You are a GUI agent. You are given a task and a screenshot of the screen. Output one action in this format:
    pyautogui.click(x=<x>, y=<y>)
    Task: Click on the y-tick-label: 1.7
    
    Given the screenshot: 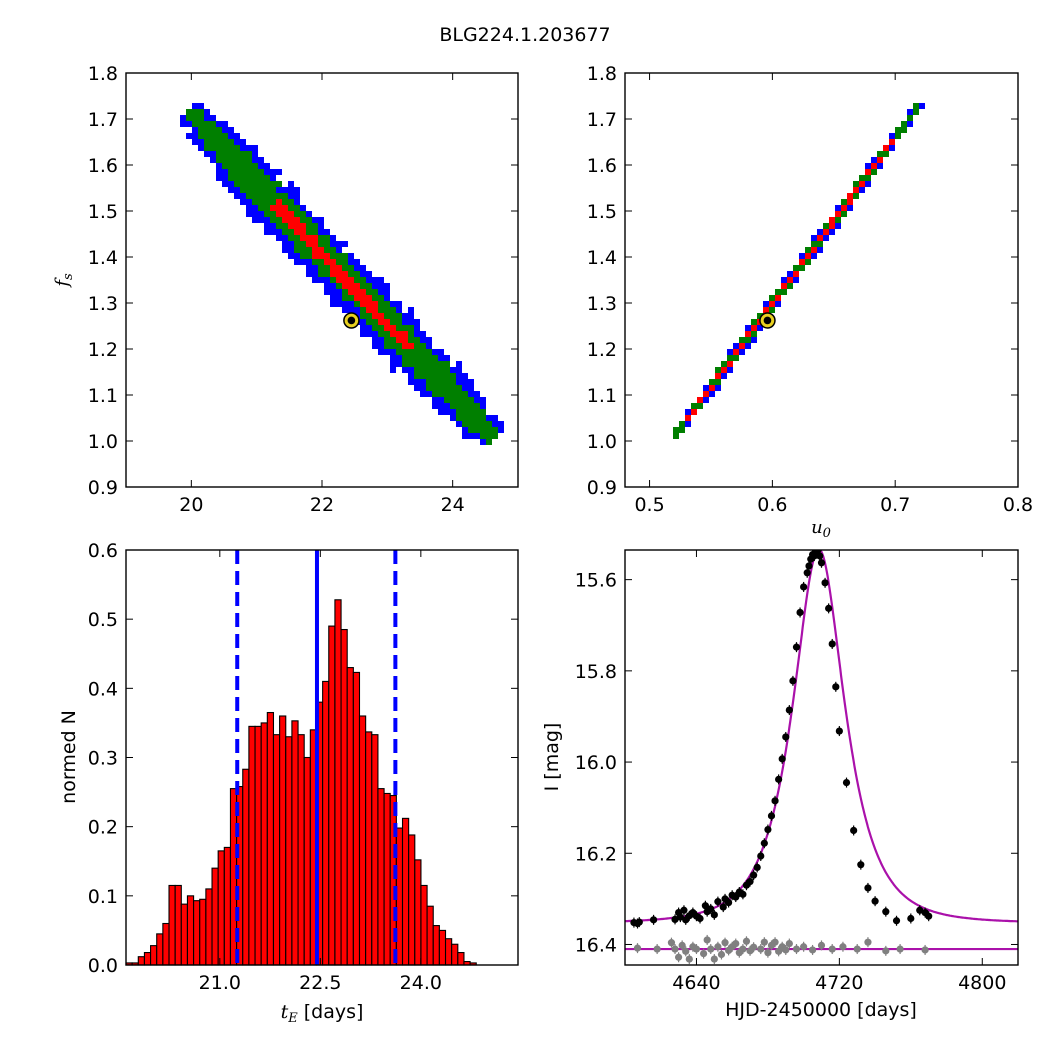 What is the action you would take?
    pyautogui.click(x=103, y=120)
    